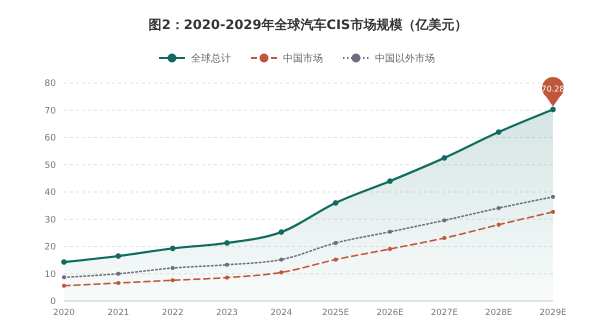 Image resolution: width=600 pixels, height=322 pixels. What do you see at coordinates (390, 313) in the screenshot?
I see `x-tick-label: 2026E` at bounding box center [390, 313].